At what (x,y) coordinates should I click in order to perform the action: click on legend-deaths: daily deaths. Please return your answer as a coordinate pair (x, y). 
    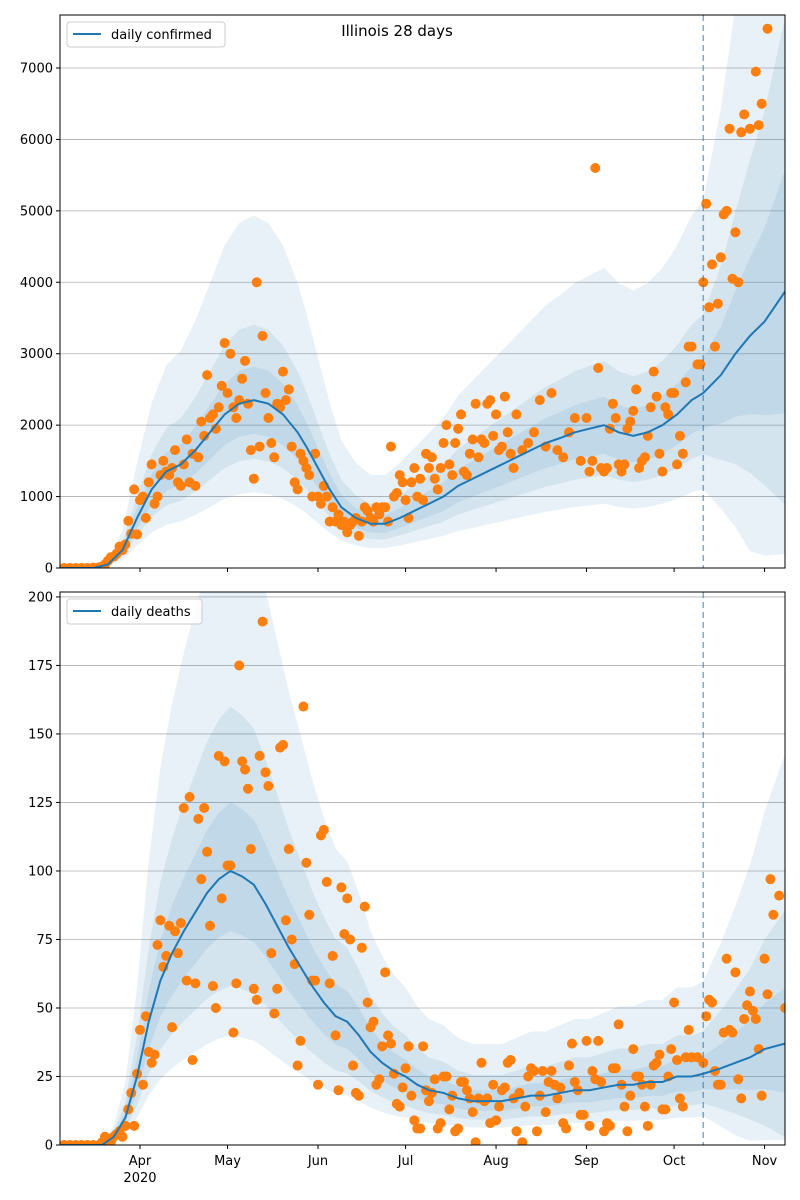
    Looking at the image, I should click on (134, 611).